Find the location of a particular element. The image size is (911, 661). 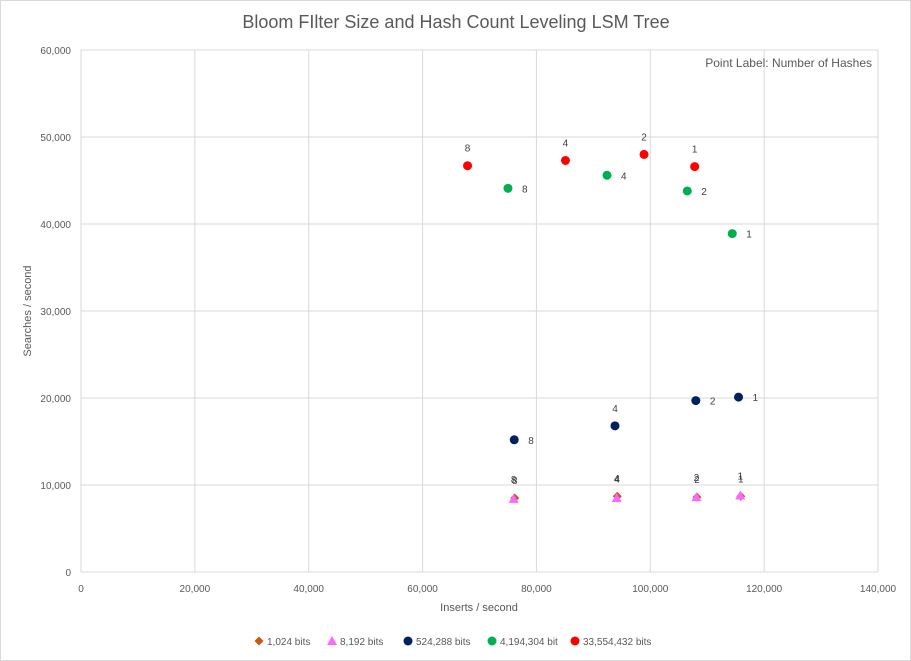

x-tick-label: 40,000 is located at coordinates (308, 589).